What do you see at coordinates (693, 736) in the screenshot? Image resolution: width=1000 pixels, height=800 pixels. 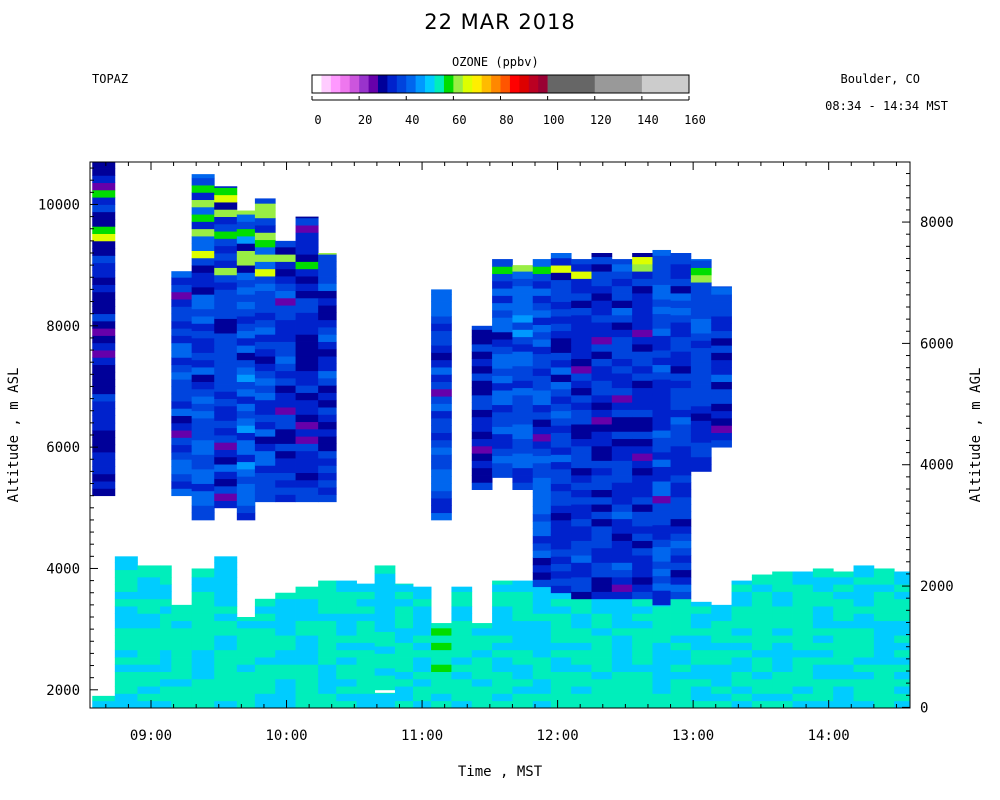 I see `x-tick-label: 13:00` at bounding box center [693, 736].